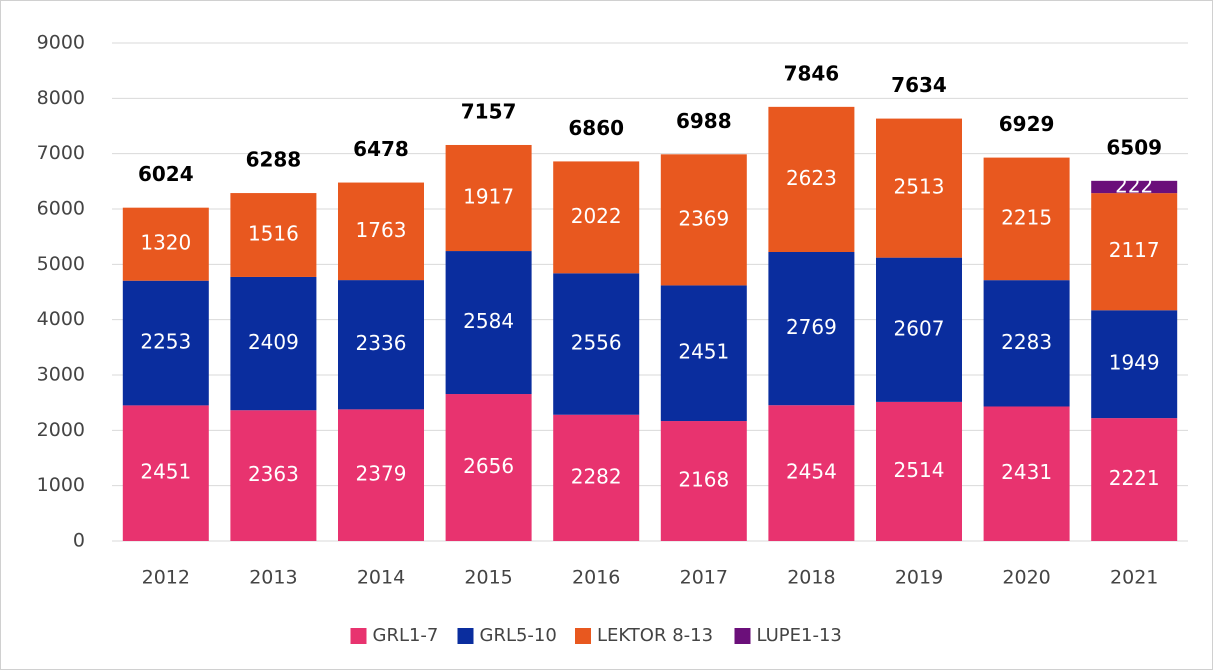 The image size is (1213, 670). What do you see at coordinates (704, 121) in the screenshot?
I see `total-label: 6988` at bounding box center [704, 121].